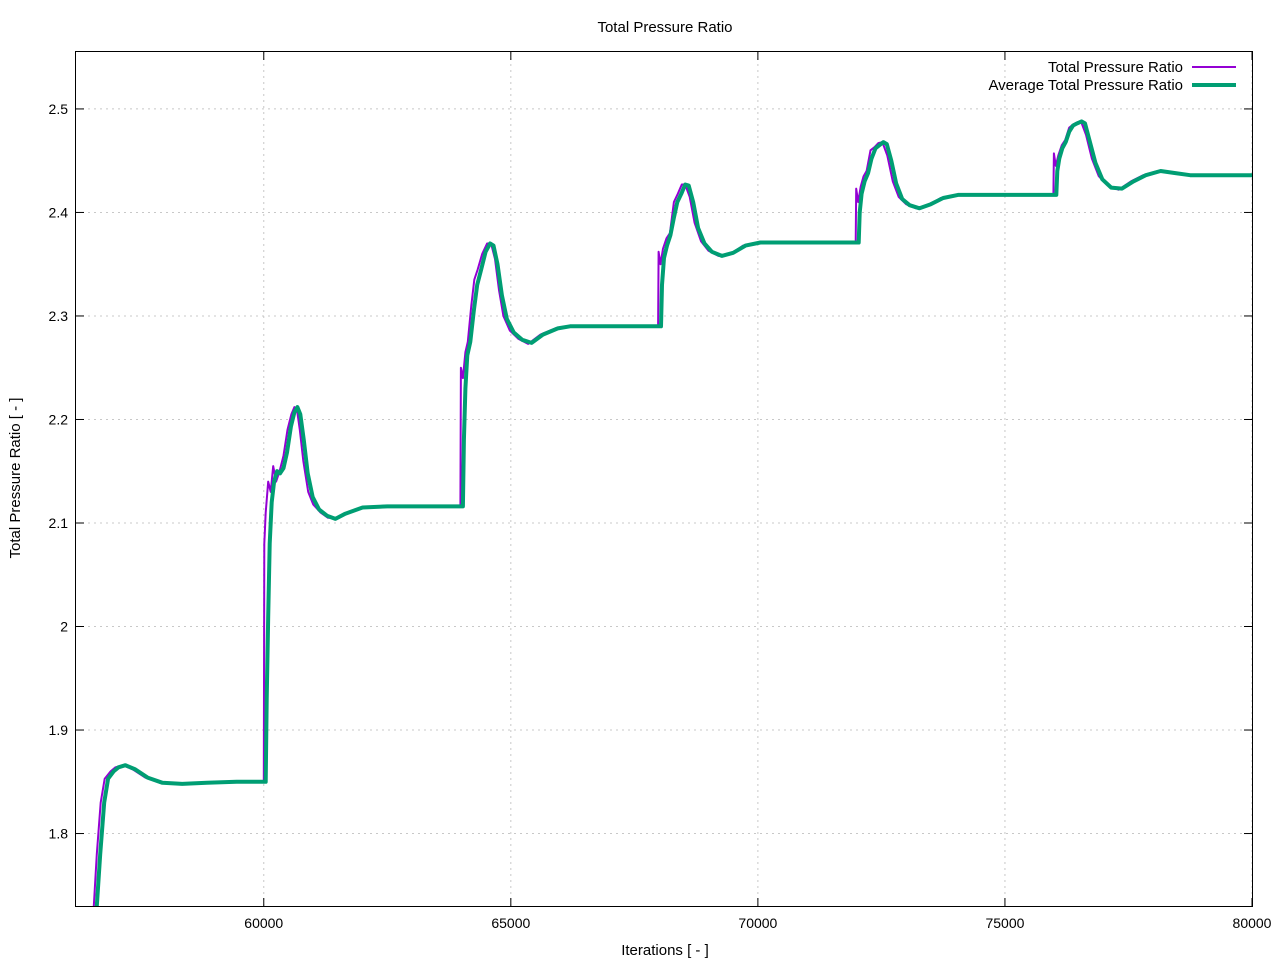 Image resolution: width=1280 pixels, height=960 pixels. What do you see at coordinates (59, 316) in the screenshot?
I see `y-tick-label: 2.3` at bounding box center [59, 316].